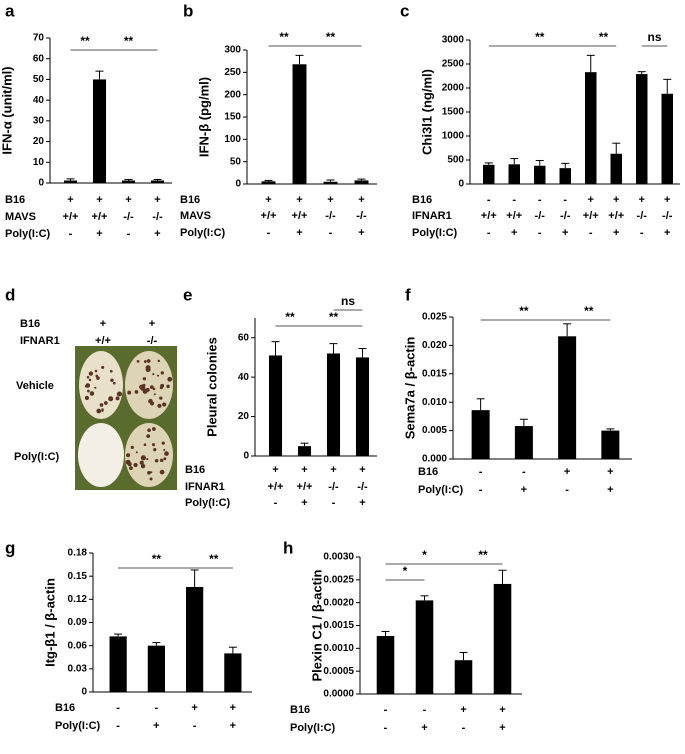 The image size is (685, 754). Describe the element at coordinates (84, 692) in the screenshot. I see `y-tick-label: 0` at that location.